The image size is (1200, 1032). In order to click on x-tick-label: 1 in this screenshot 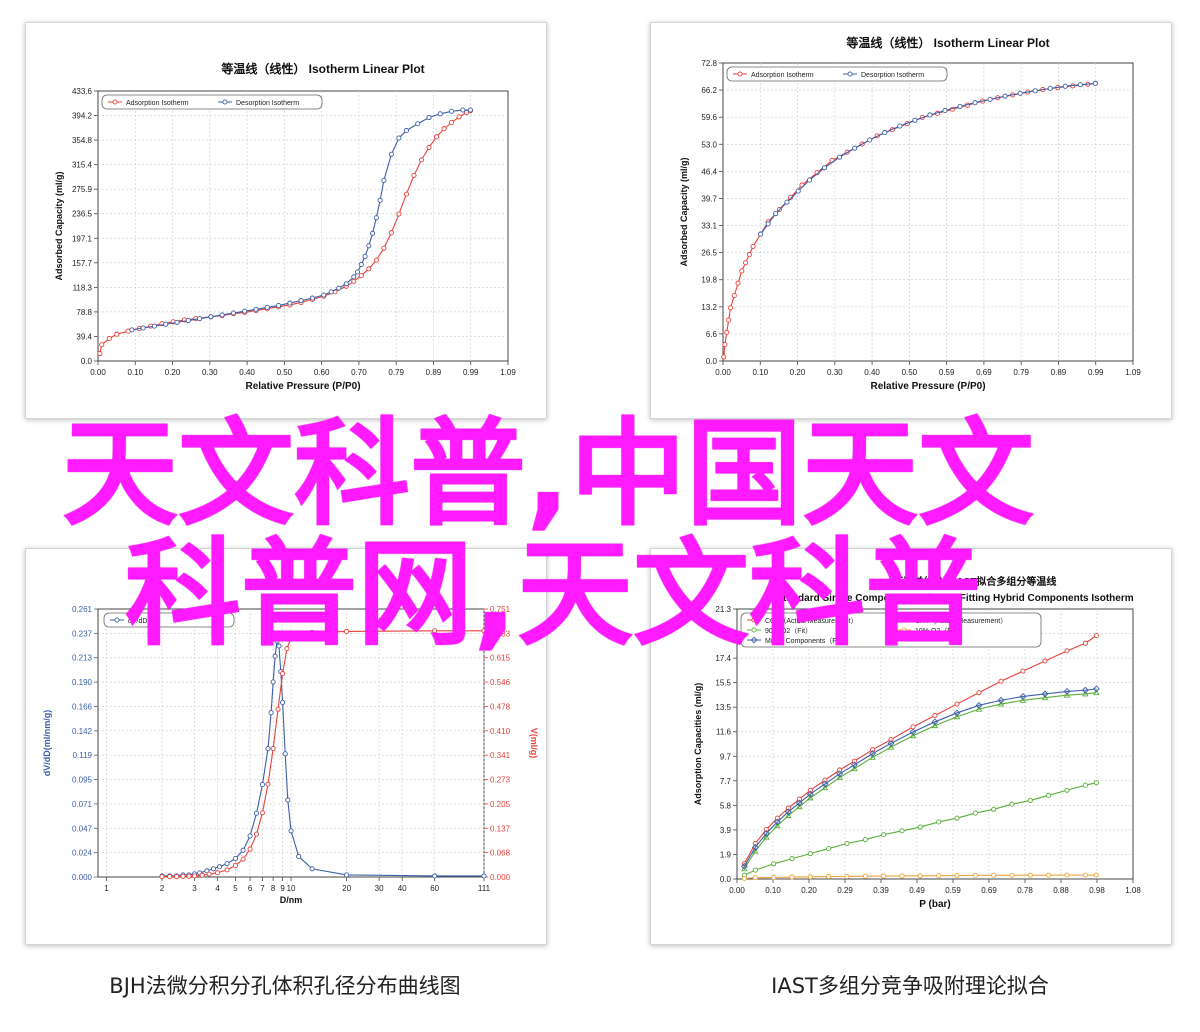, I will do `click(106, 888)`.